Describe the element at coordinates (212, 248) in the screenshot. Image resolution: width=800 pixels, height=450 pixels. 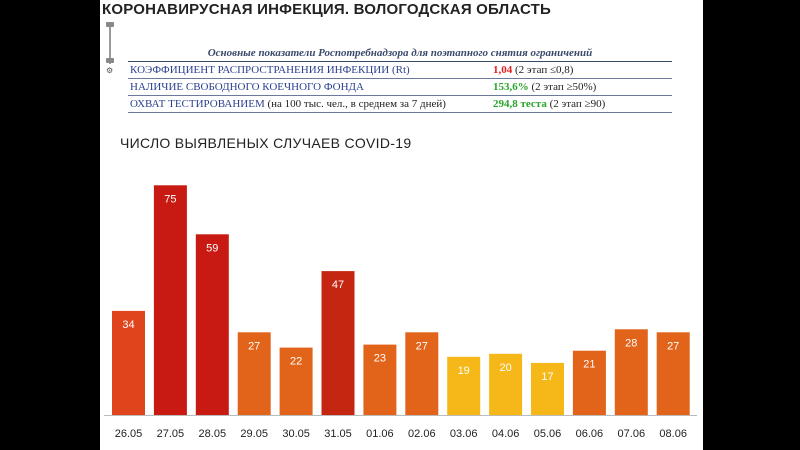
I see `data-label: 59` at that location.